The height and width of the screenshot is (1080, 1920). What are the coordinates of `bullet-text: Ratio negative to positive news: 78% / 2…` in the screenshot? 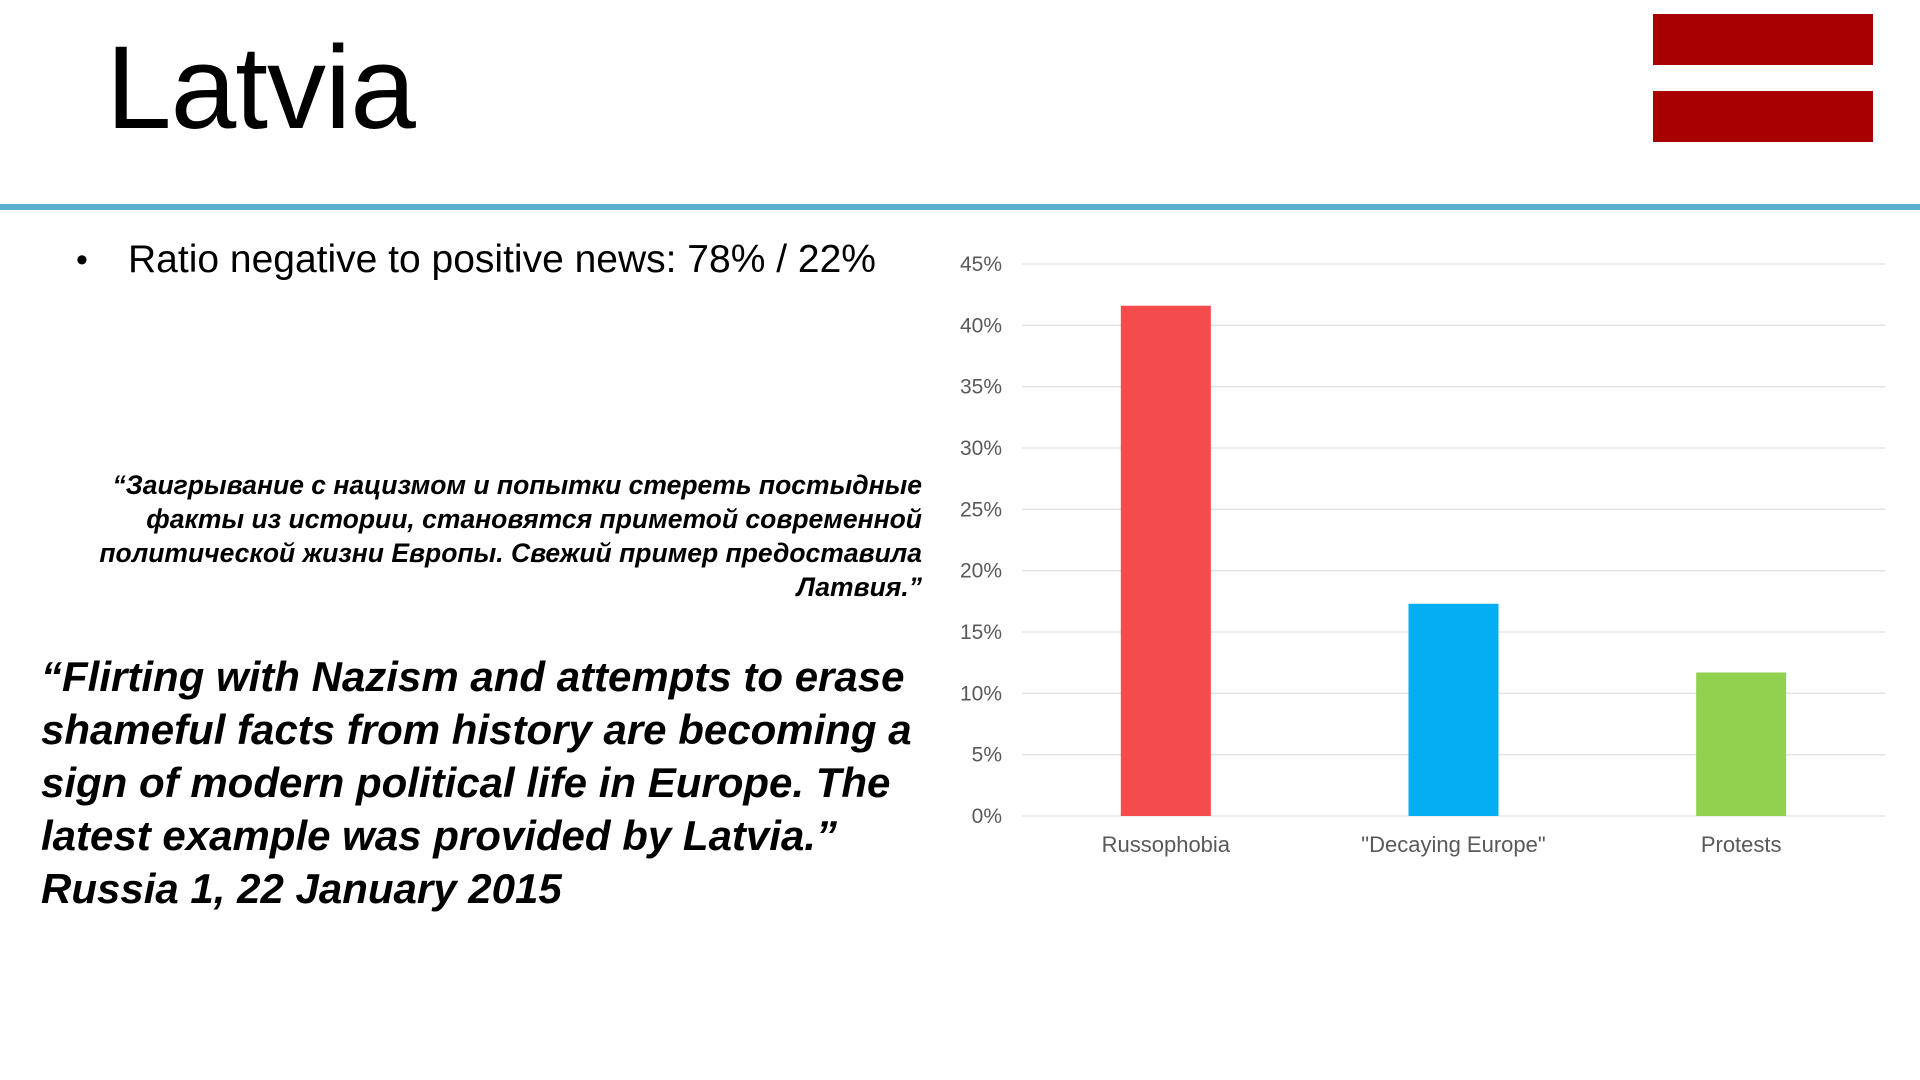 It's located at (502, 259).